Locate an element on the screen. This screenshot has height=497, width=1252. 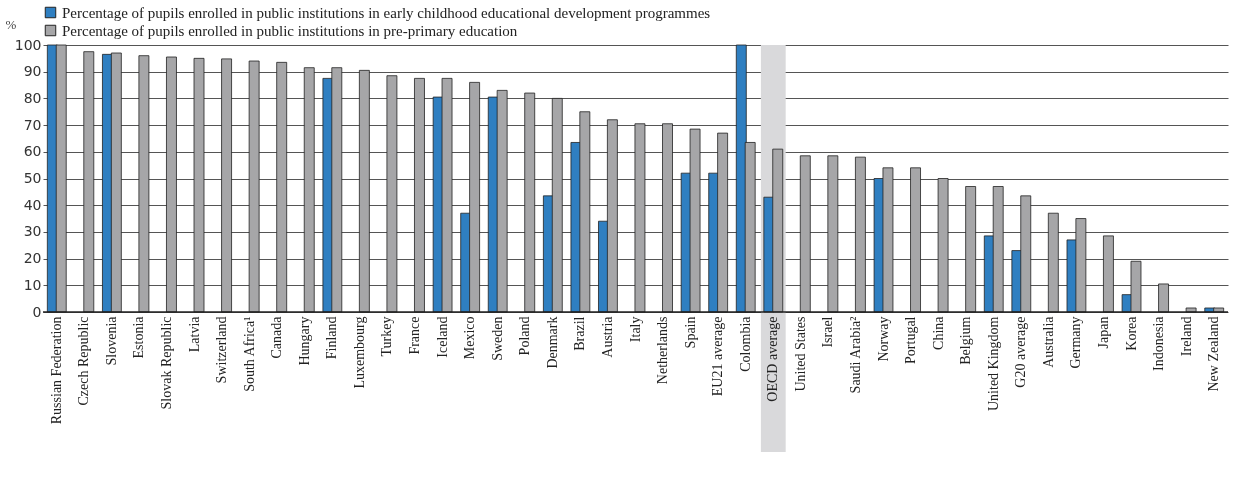
y-tick-label: 40 is located at coordinates (32, 204).